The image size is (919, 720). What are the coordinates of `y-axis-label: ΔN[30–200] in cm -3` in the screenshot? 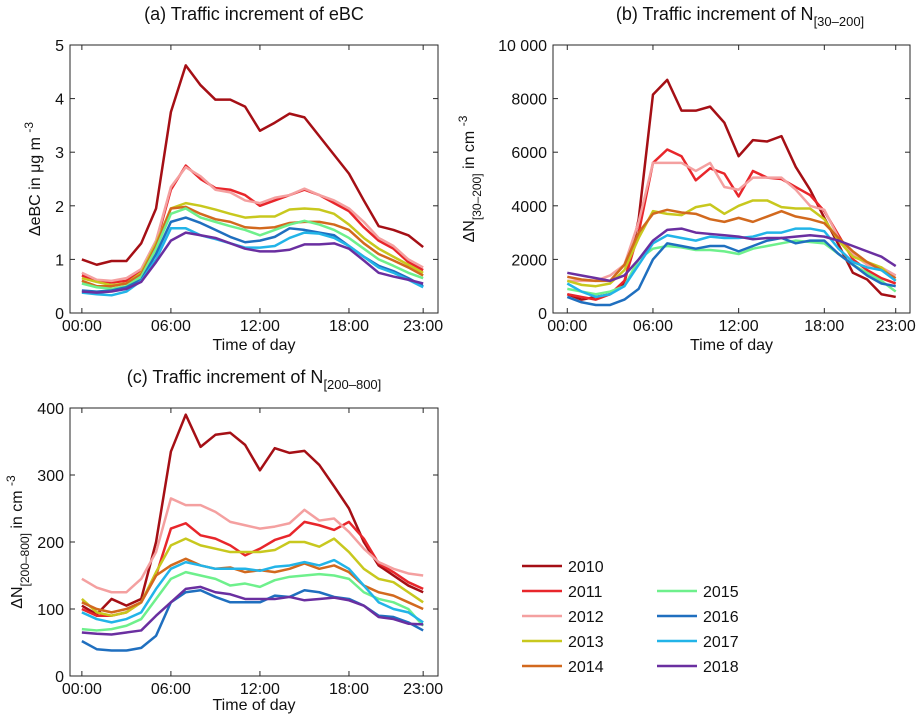 It's located at (470, 178).